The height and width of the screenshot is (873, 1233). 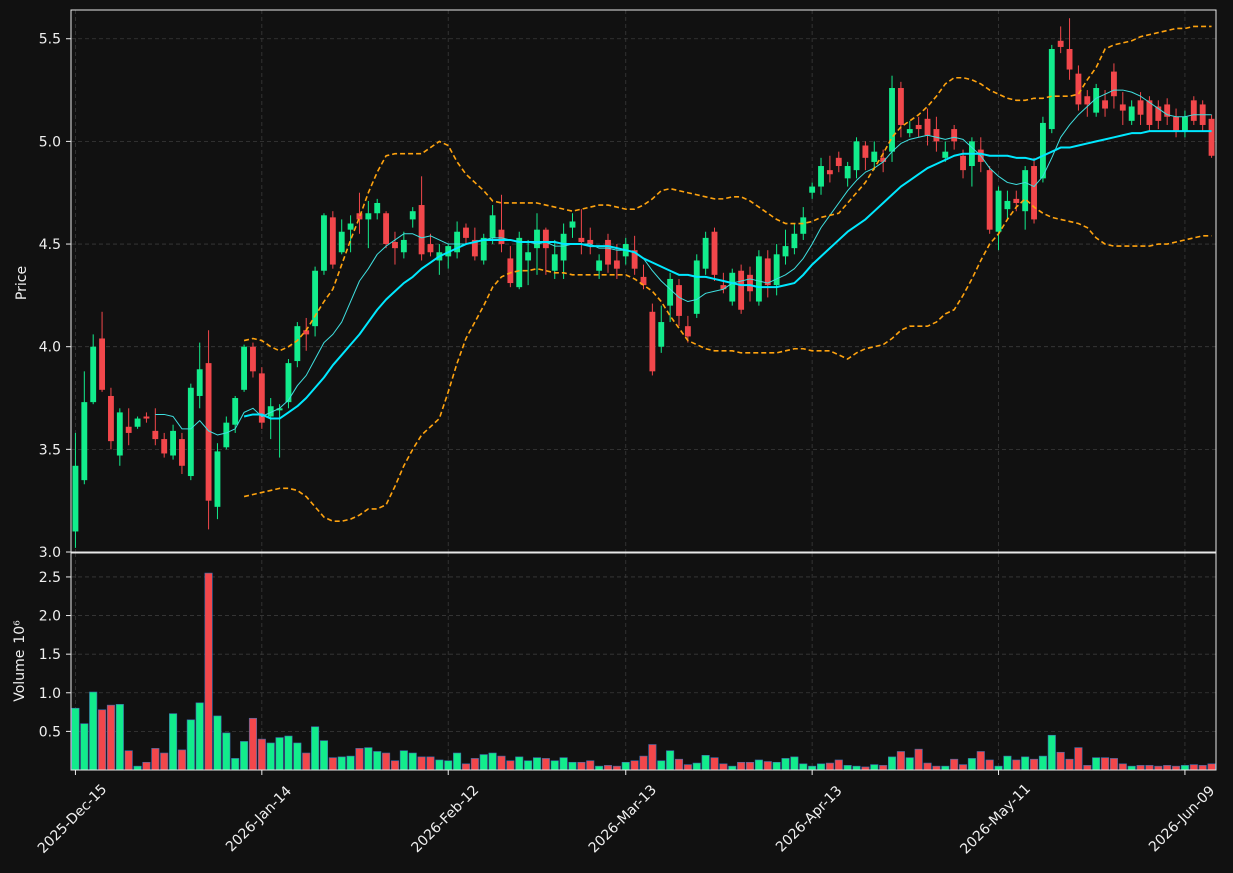 I want to click on y-tick-label: 1.5, so click(x=50, y=655).